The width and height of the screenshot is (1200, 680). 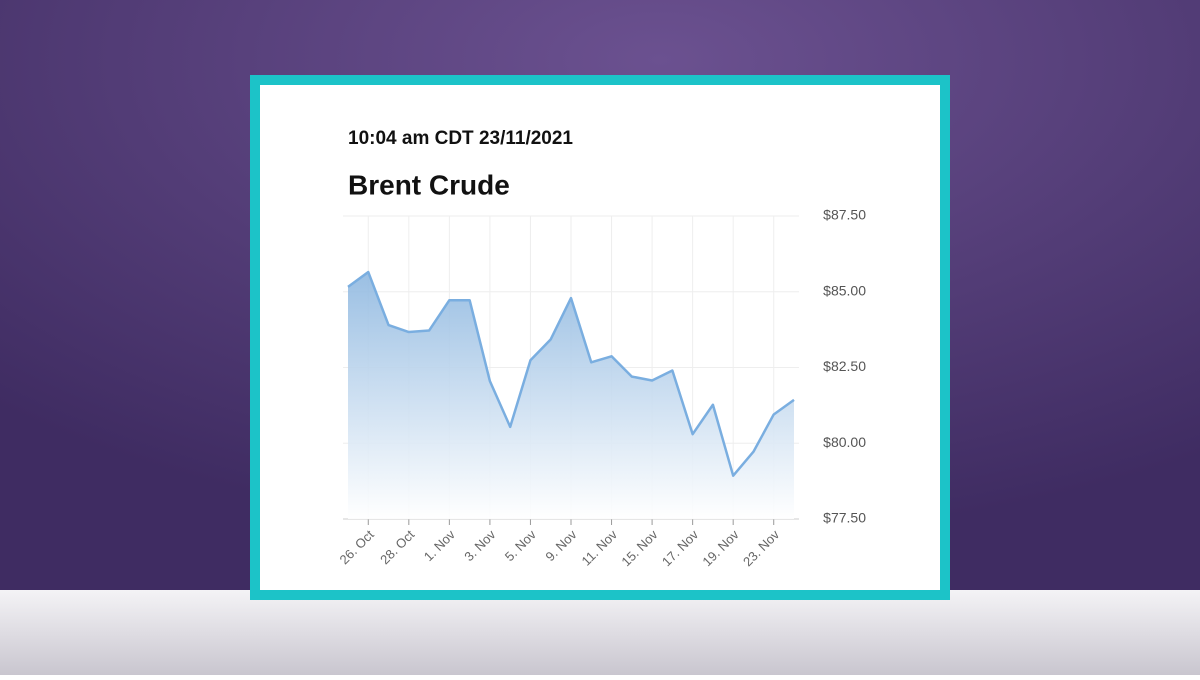 What do you see at coordinates (571, 373) in the screenshot?
I see `line` at bounding box center [571, 373].